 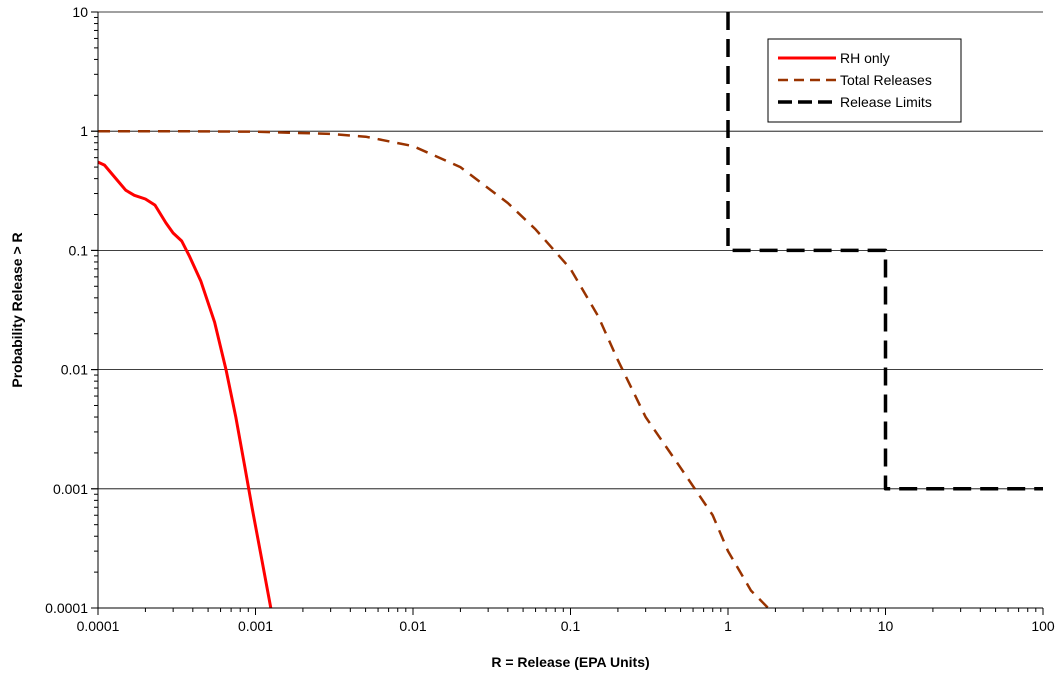 I want to click on y-tick-label: 1, so click(x=84, y=131).